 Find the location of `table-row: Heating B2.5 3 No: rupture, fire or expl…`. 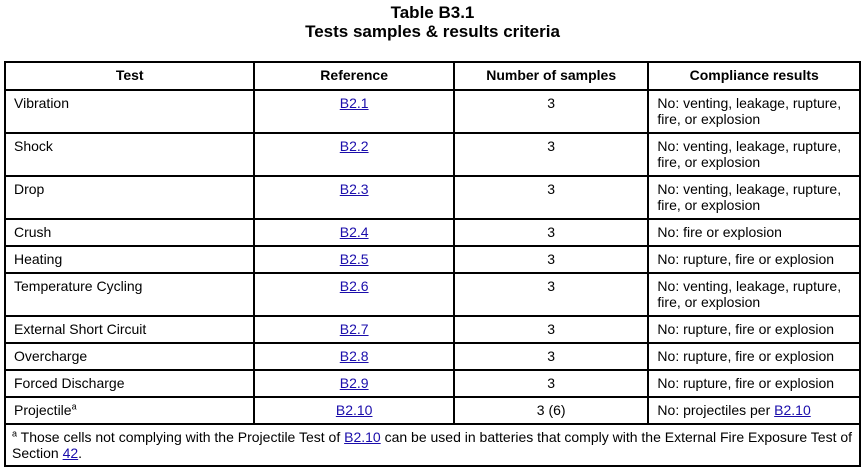

table-row: Heating B2.5 3 No: rupture, fire or expl… is located at coordinates (432, 259).